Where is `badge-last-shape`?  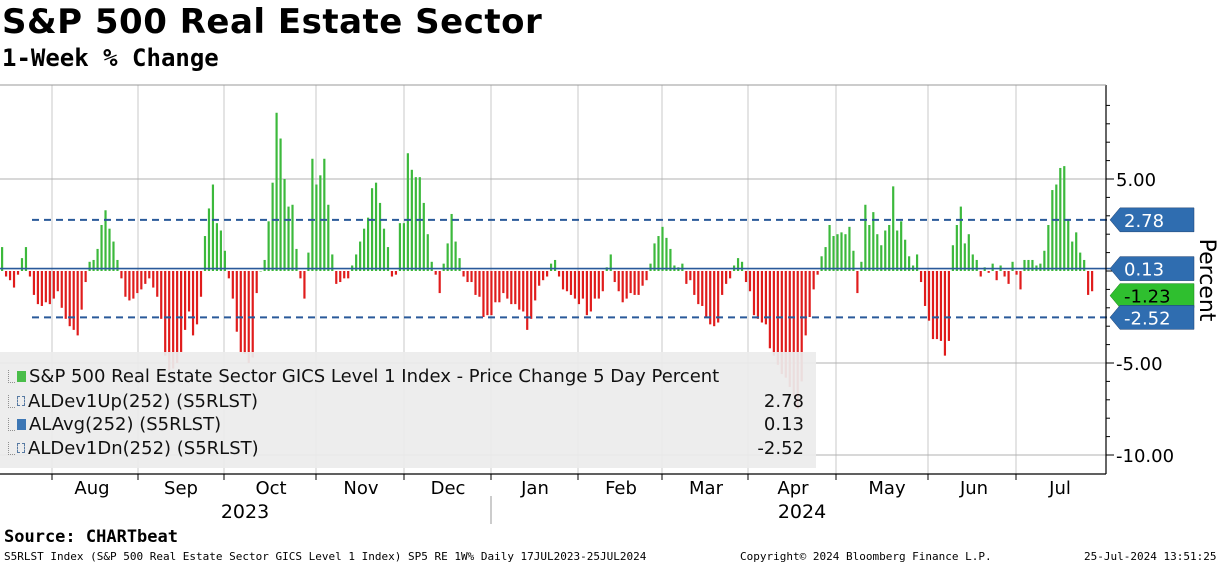 badge-last-shape is located at coordinates (1152, 295).